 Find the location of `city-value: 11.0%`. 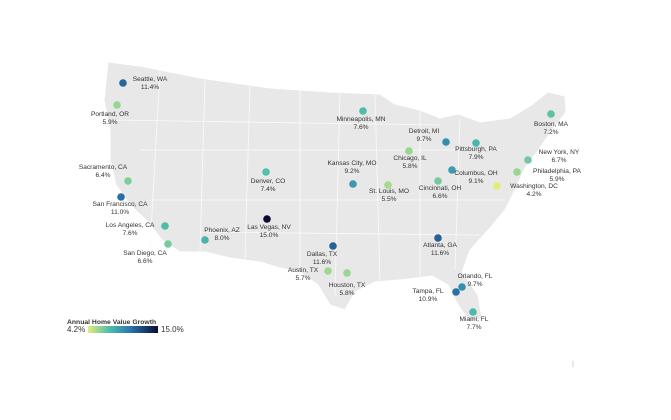

city-value: 11.0% is located at coordinates (120, 212).